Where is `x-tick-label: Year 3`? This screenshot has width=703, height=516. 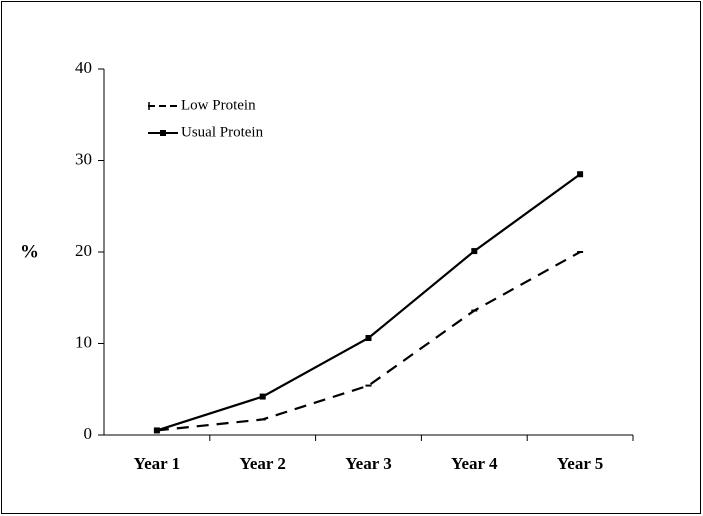 x-tick-label: Year 3 is located at coordinates (368, 463).